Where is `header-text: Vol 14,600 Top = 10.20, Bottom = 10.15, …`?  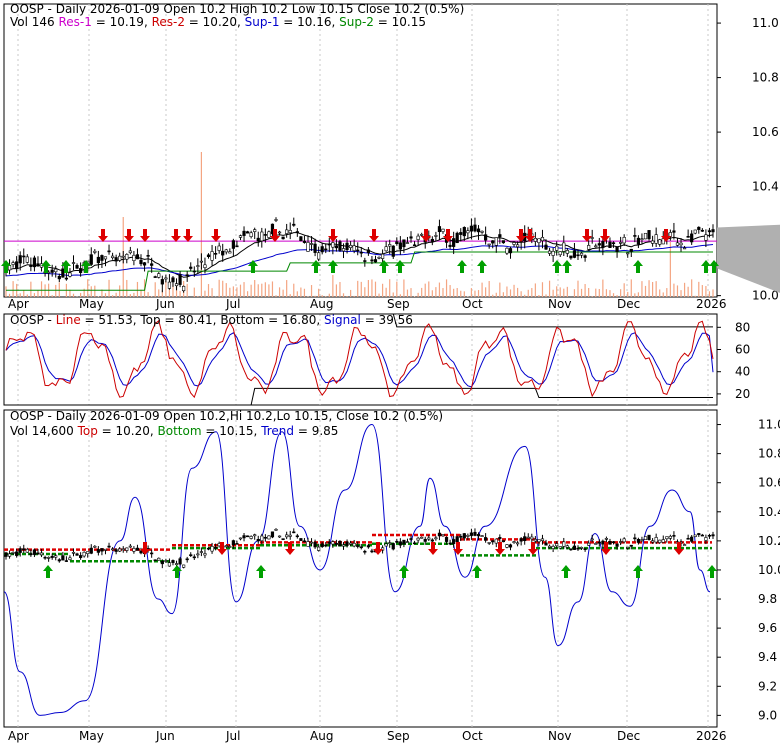
header-text: Vol 14,600 Top = 10.20, Bottom = 10.15, … is located at coordinates (174, 431).